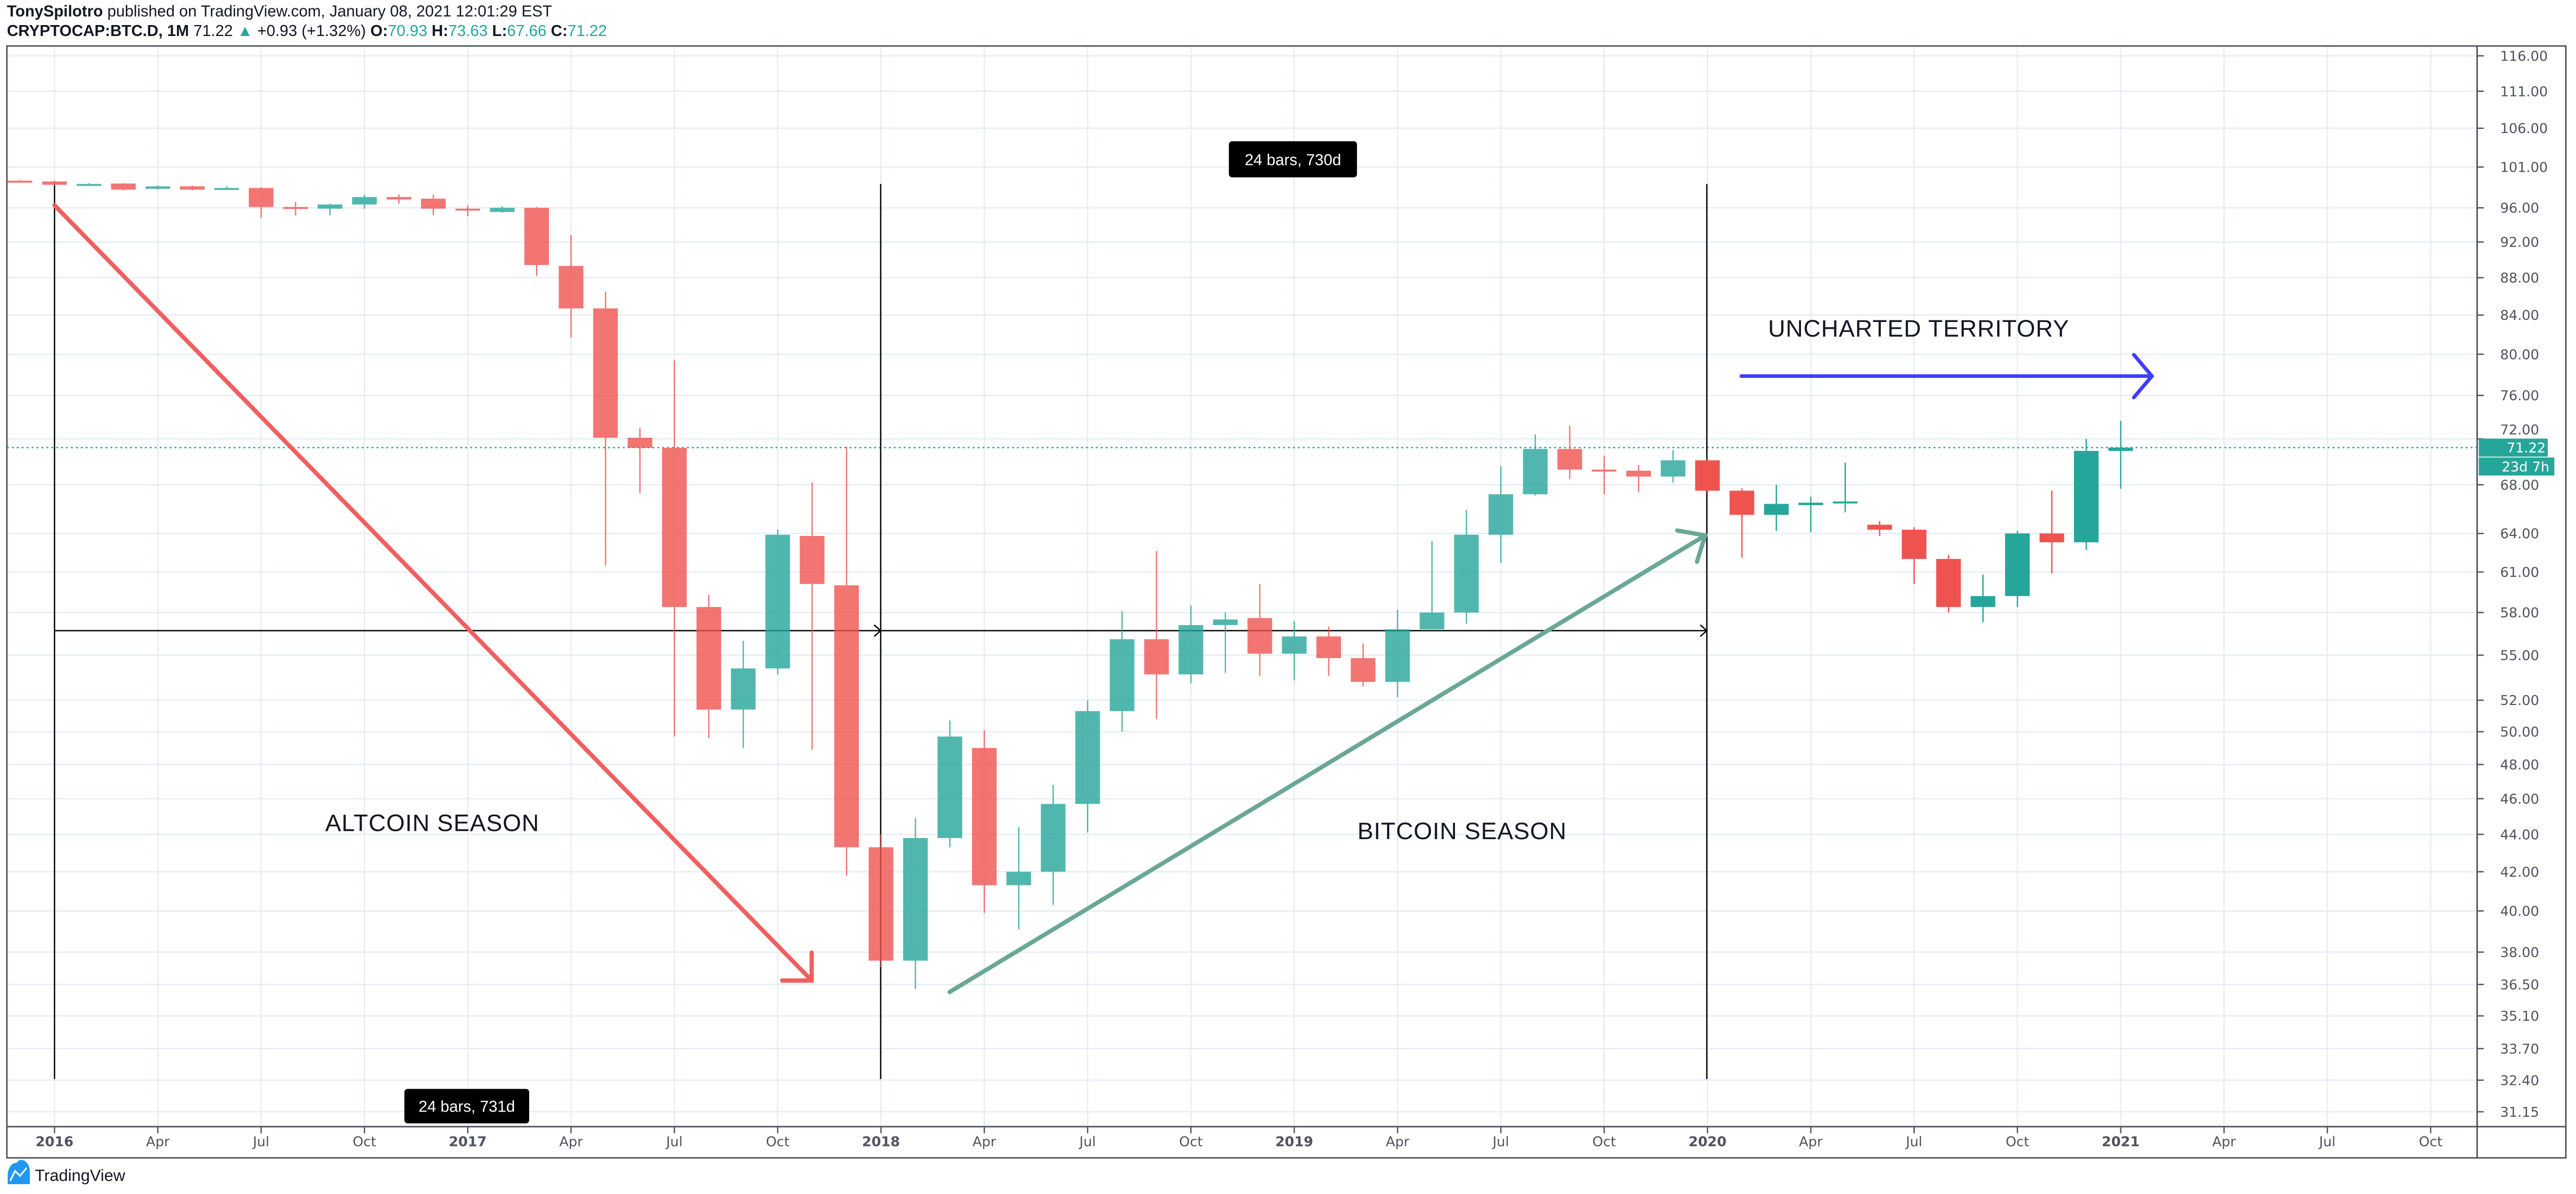 This screenshot has width=2576, height=1194. What do you see at coordinates (2519, 765) in the screenshot?
I see `price-tick-label: 48.00` at bounding box center [2519, 765].